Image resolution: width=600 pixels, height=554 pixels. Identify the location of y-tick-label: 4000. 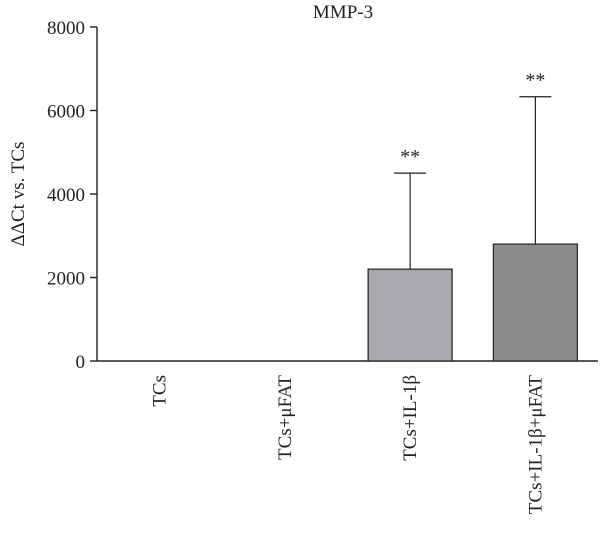
(66, 195).